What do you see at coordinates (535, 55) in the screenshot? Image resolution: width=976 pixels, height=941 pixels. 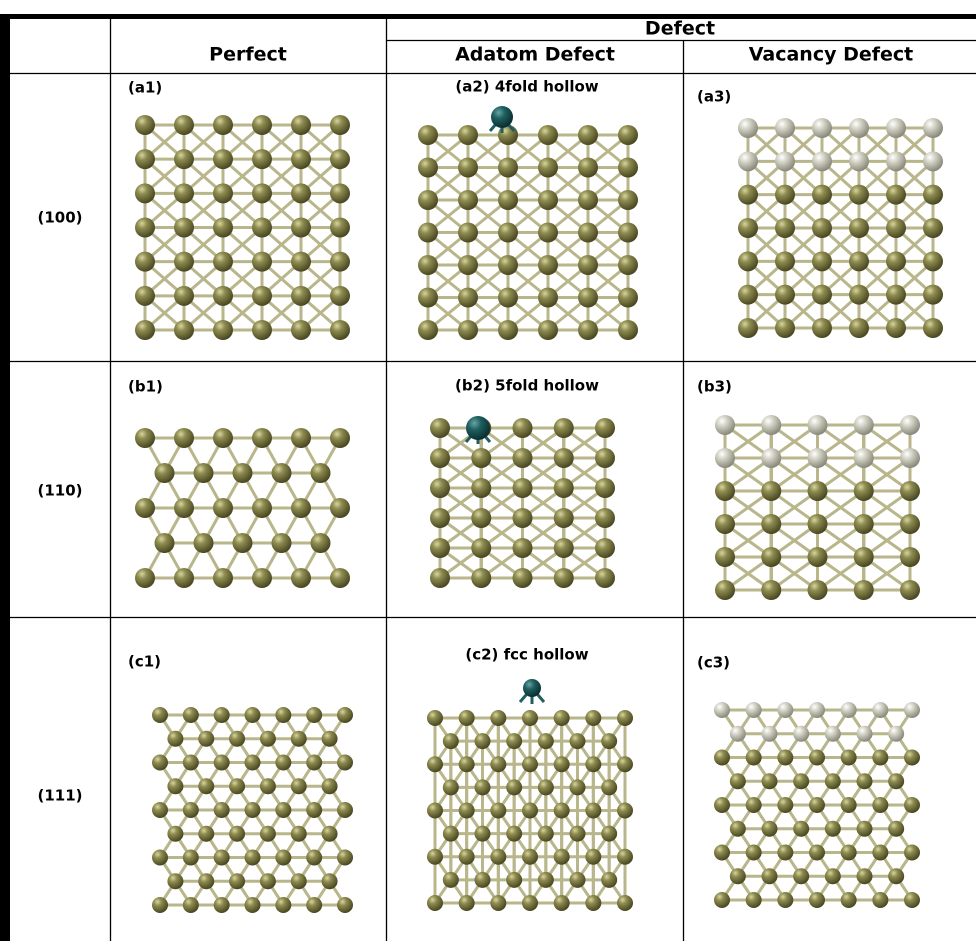 I see `column-header: Adatom Defect` at bounding box center [535, 55].